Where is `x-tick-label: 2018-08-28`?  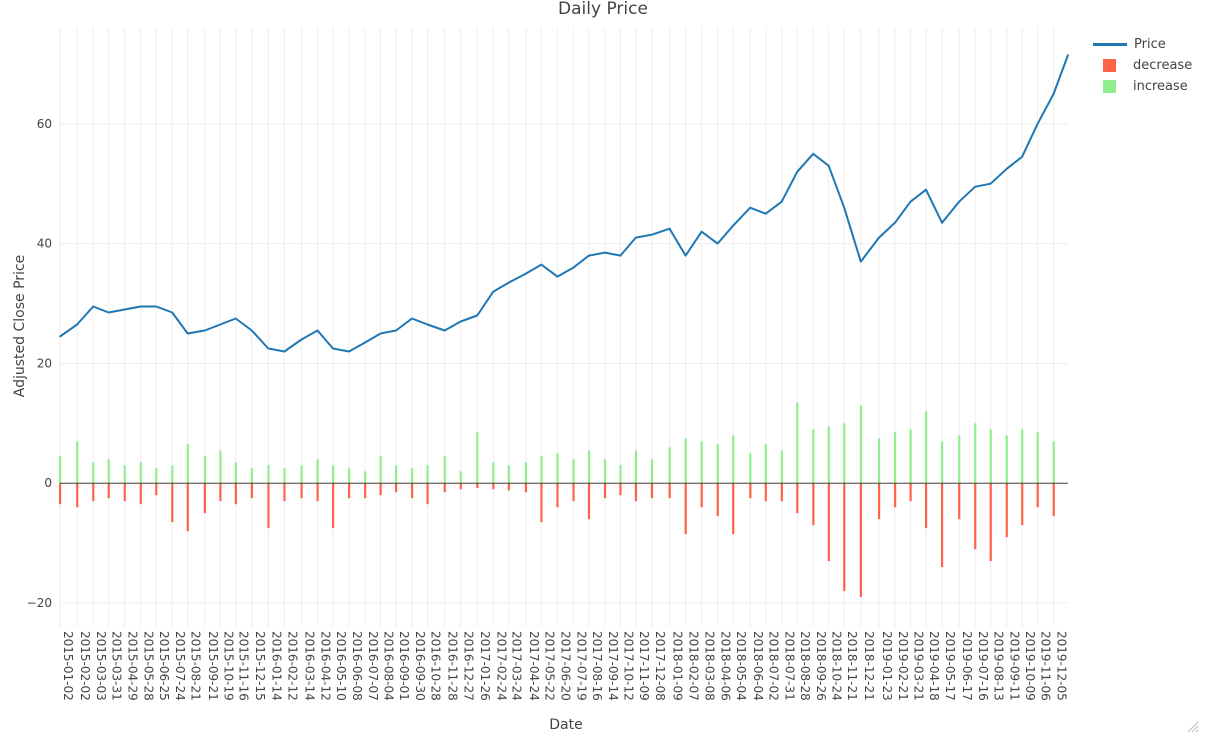 x-tick-label: 2018-08-28 is located at coordinates (805, 666).